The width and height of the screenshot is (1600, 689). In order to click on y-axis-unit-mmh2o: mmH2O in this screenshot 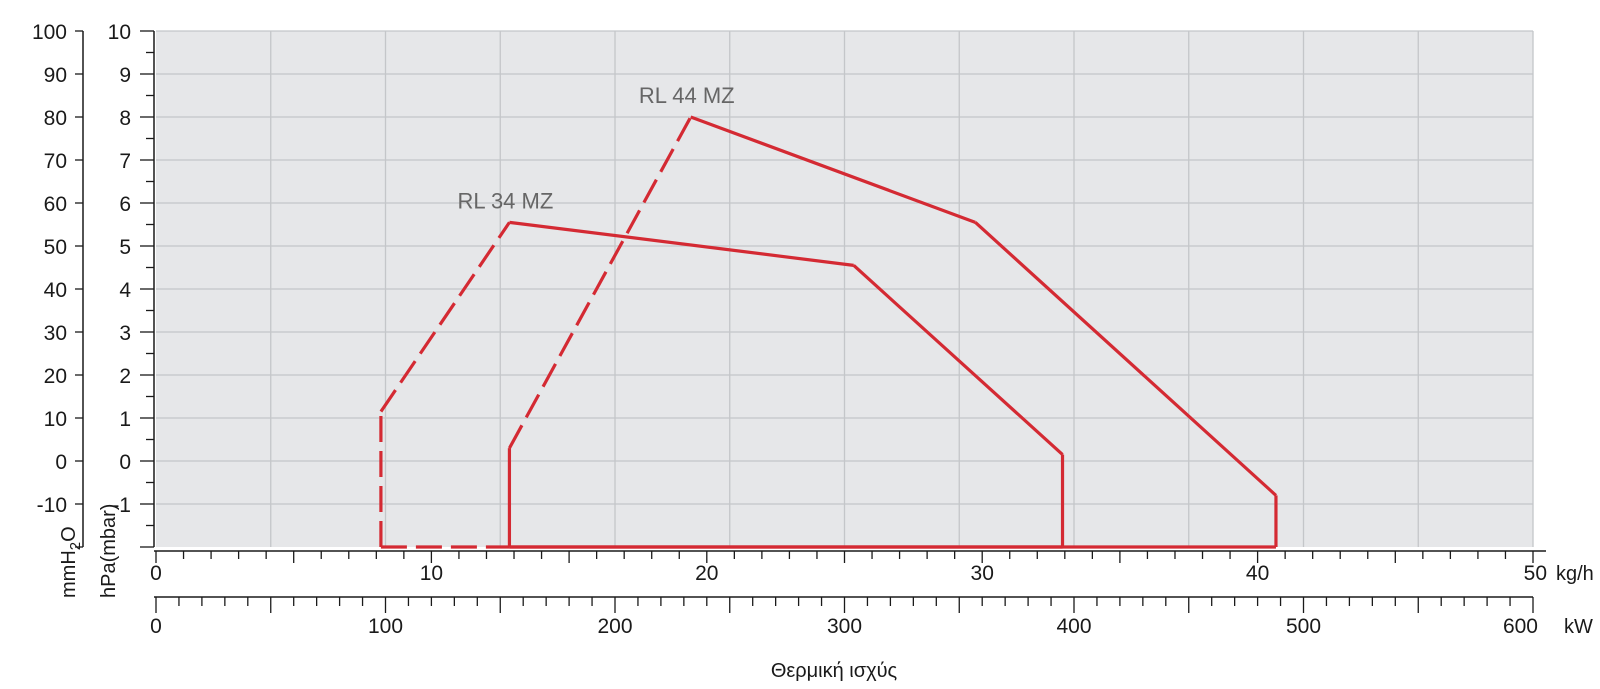, I will do `click(71, 562)`.